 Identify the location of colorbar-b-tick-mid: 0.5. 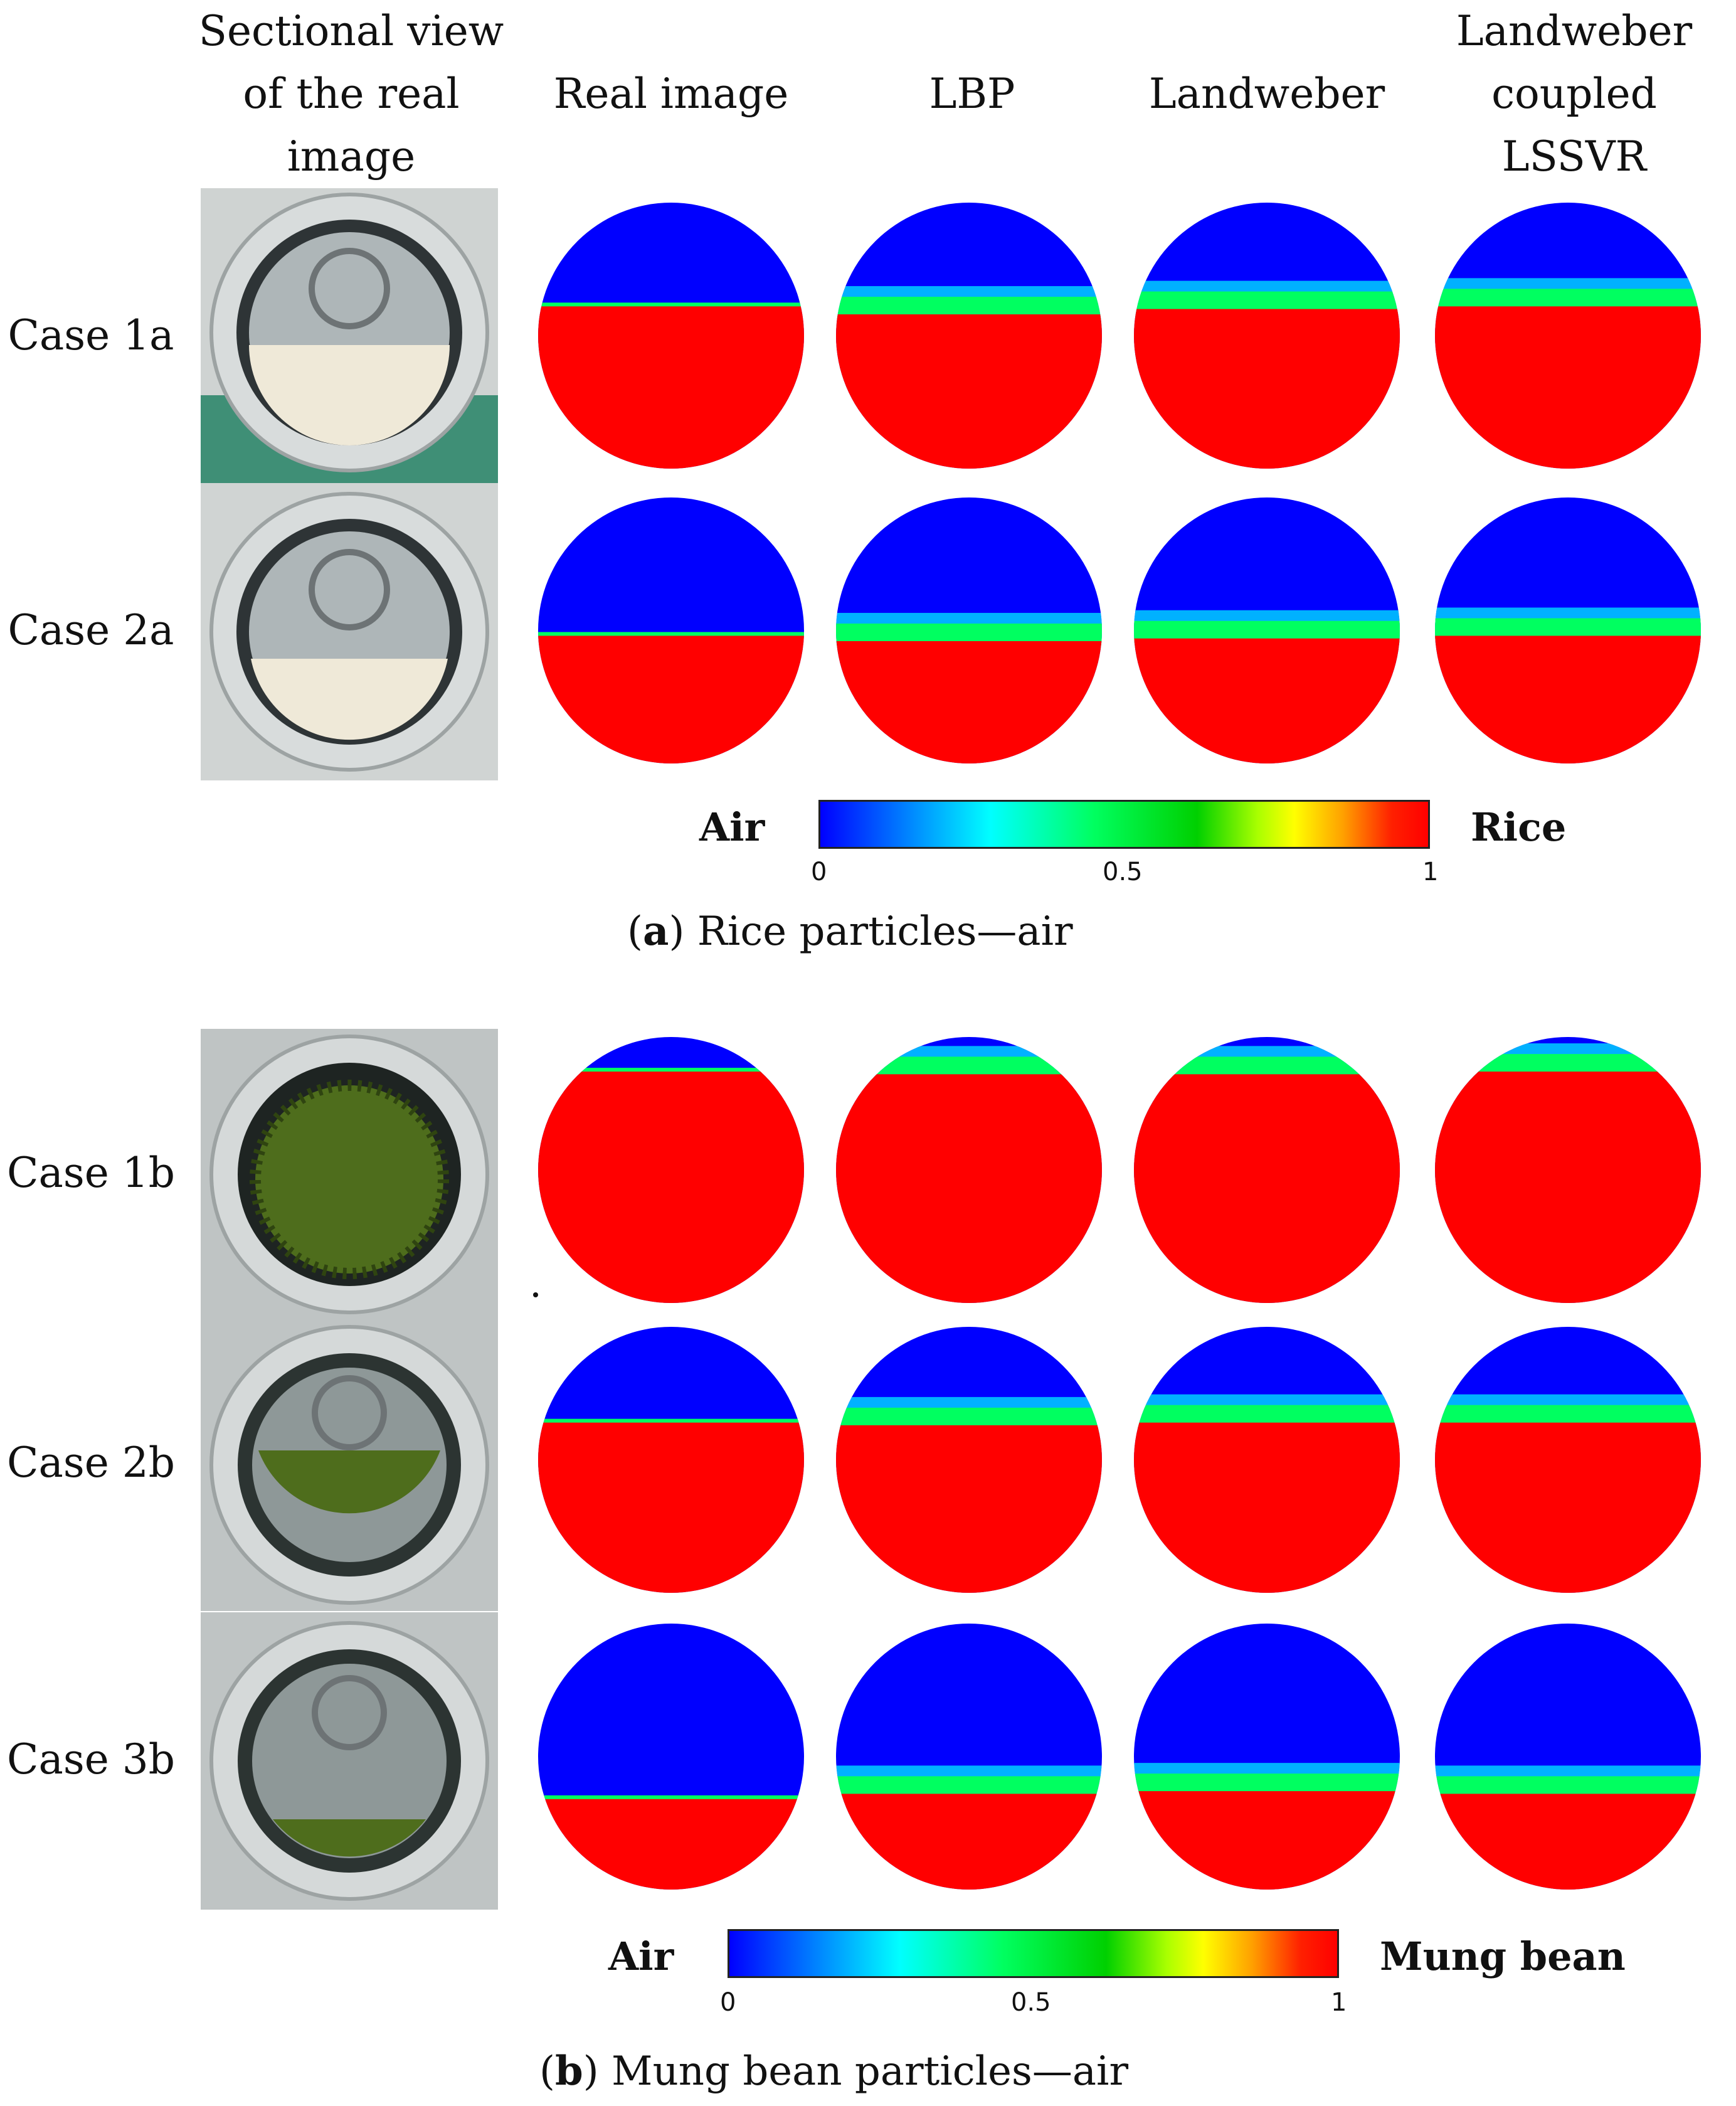
(1031, 2002).